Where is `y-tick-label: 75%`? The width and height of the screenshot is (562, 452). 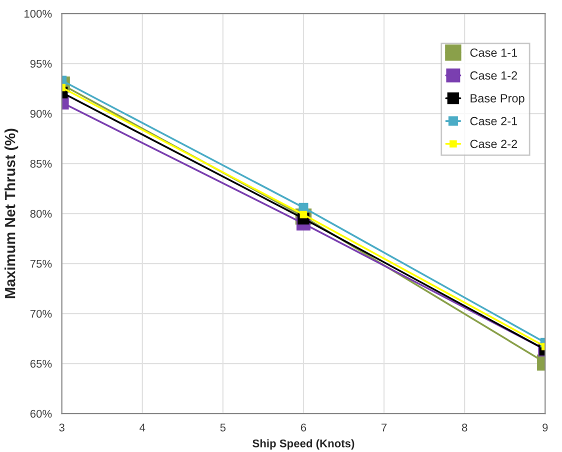 y-tick-label: 75% is located at coordinates (41, 264).